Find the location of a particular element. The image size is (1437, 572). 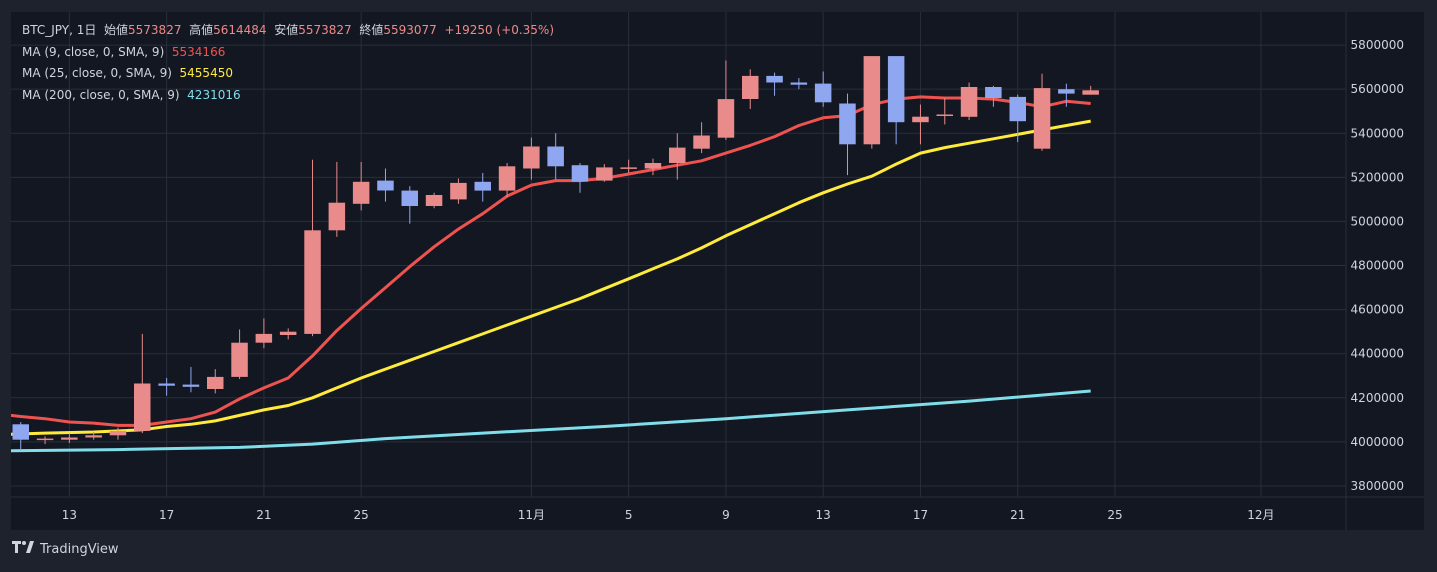

high-value: 5614484 is located at coordinates (240, 30).